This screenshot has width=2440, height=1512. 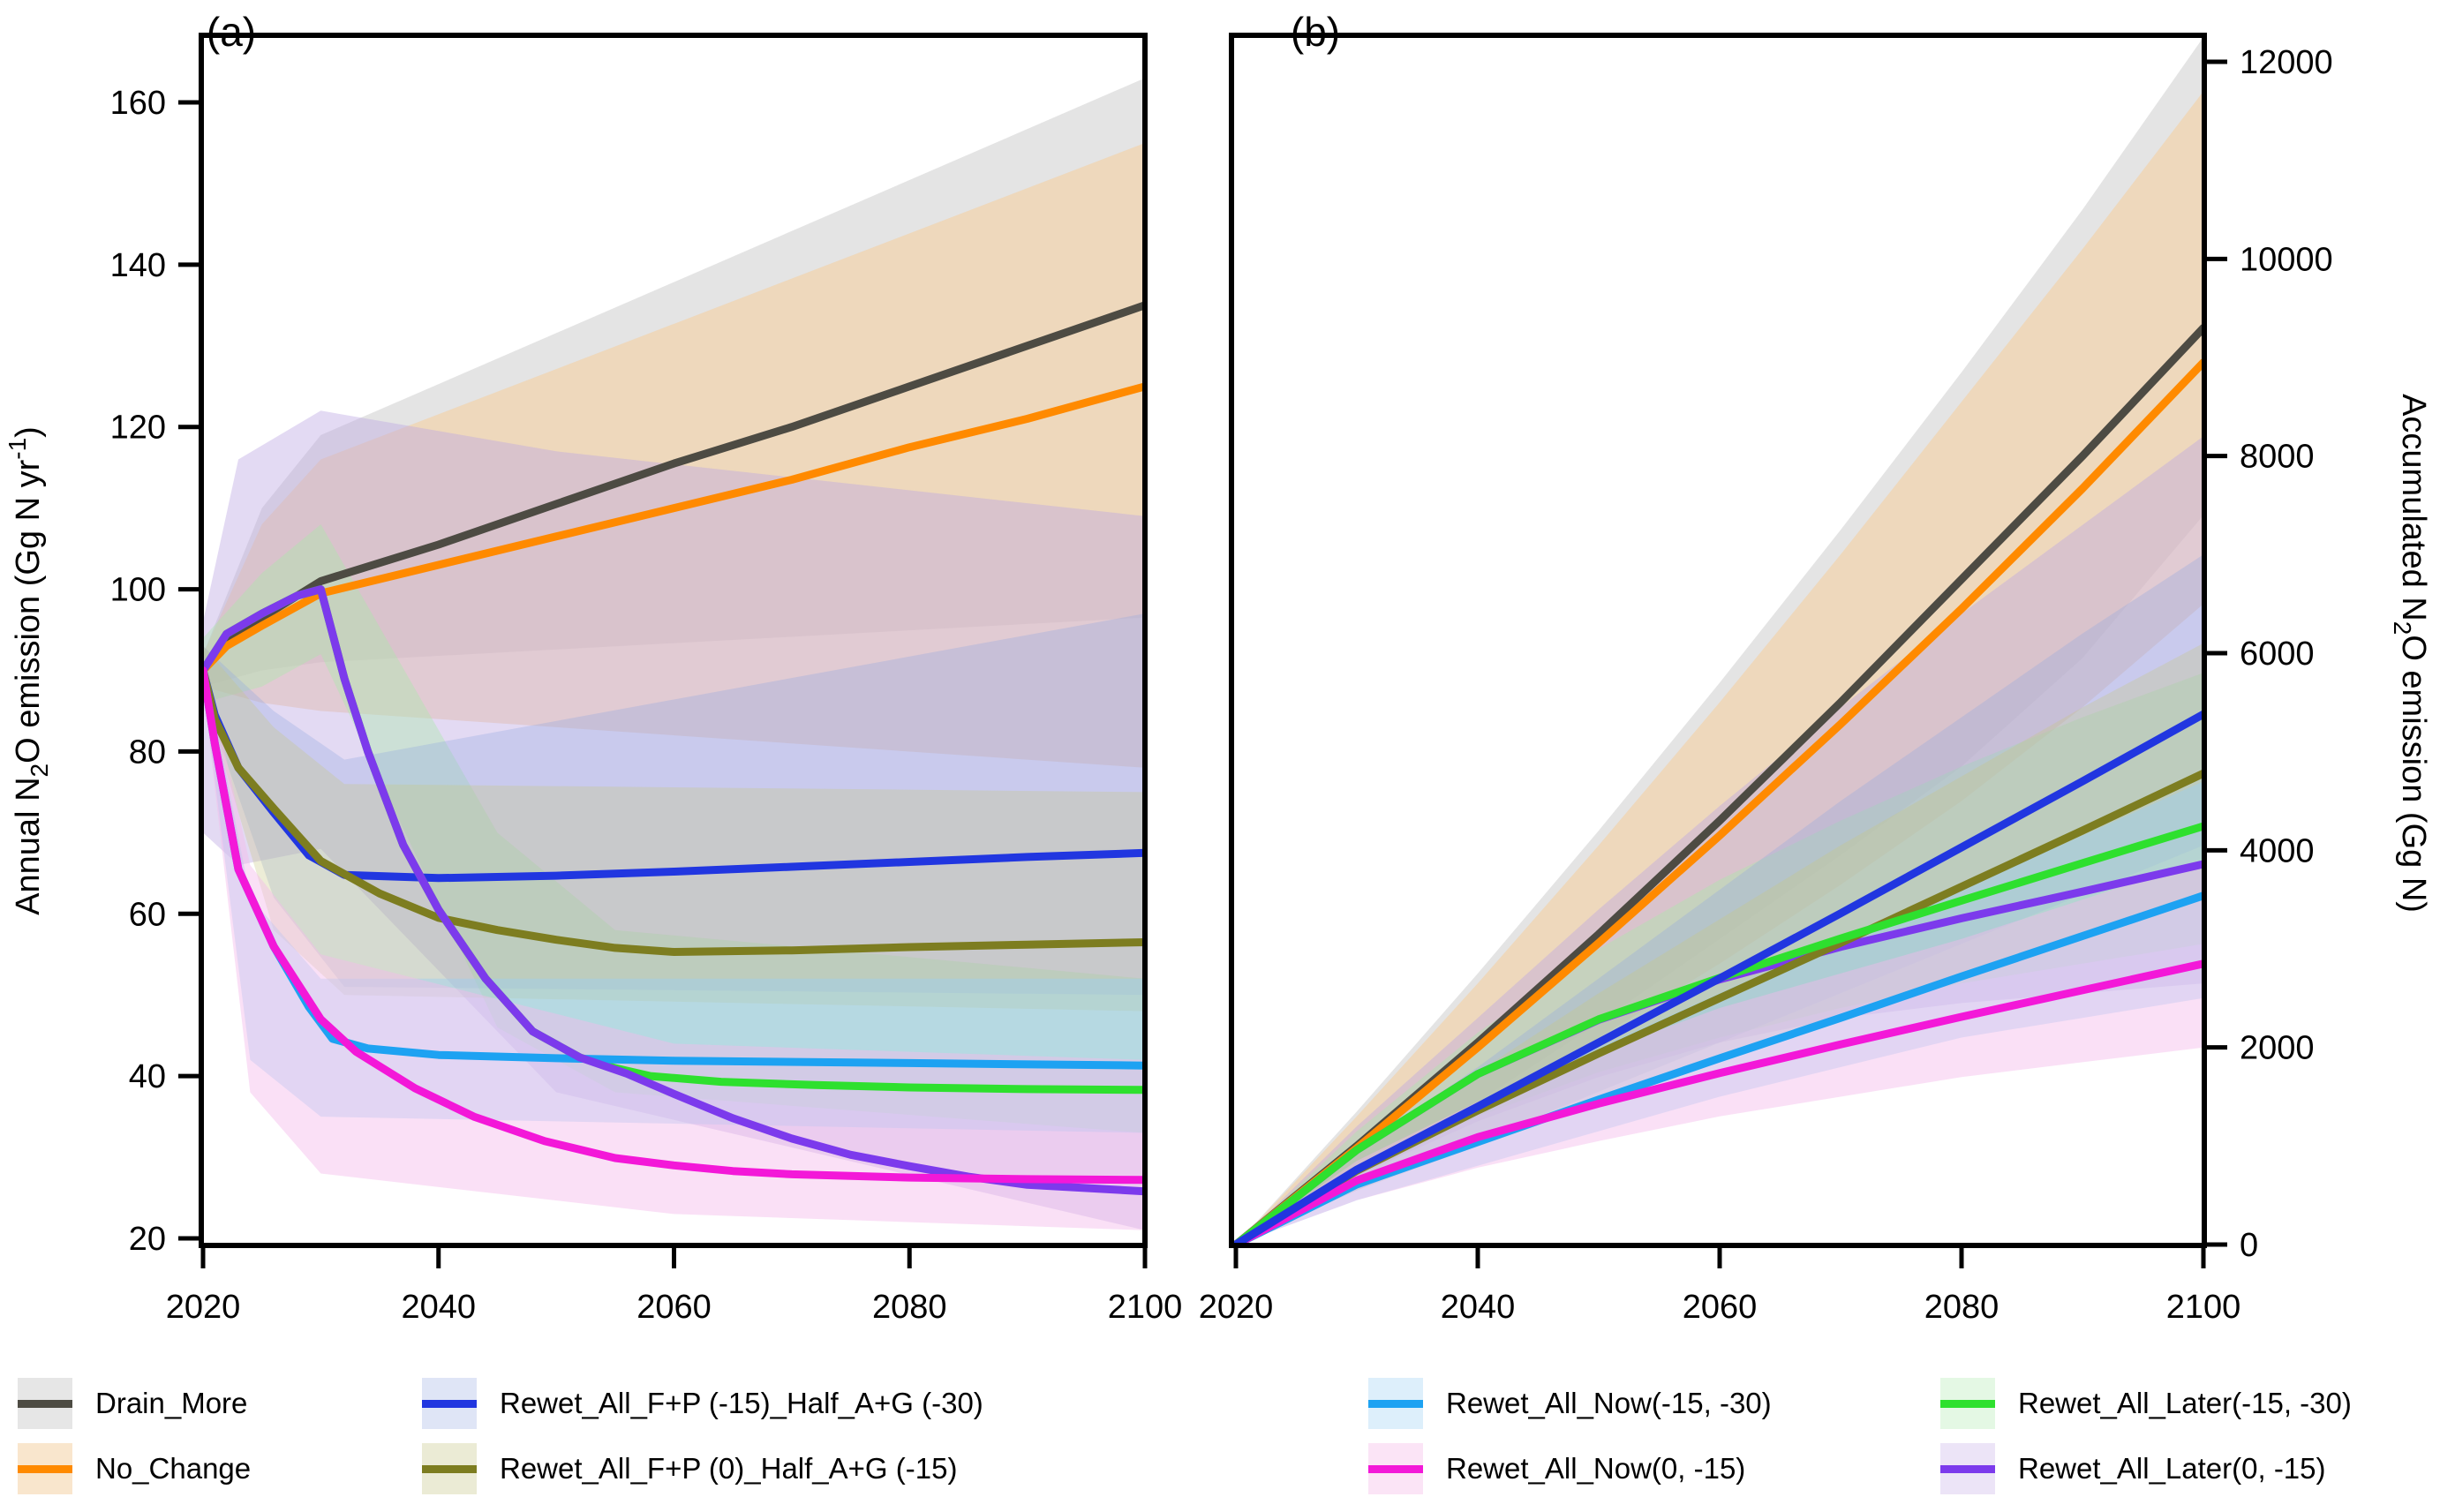 I want to click on panel-title-a: (a), so click(x=231, y=32).